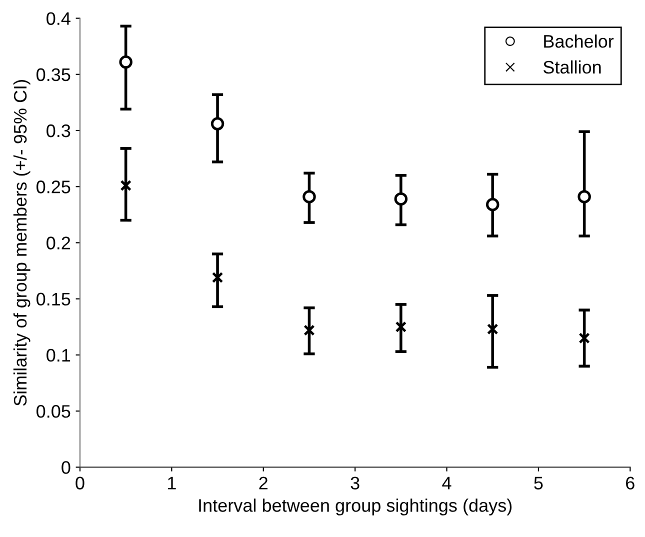  Describe the element at coordinates (355, 507) in the screenshot. I see `x-axis-title: Interval between group sightings (days)` at that location.